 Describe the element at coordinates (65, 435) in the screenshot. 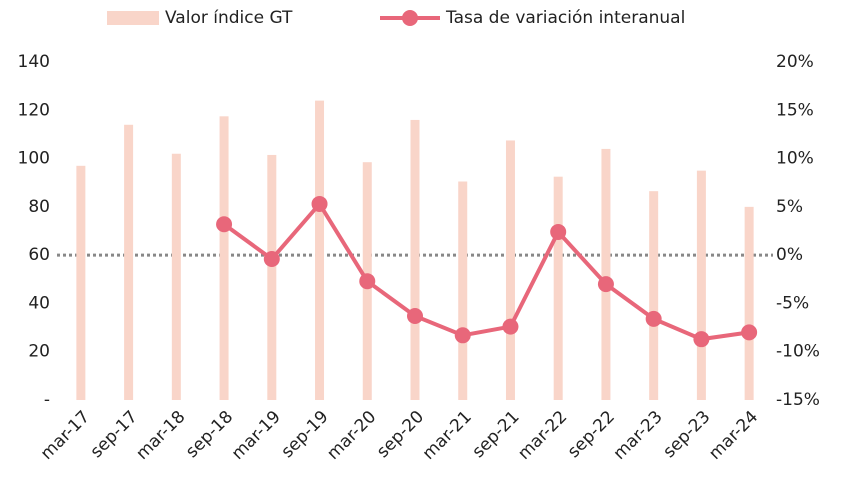

I see `x-tick-label: mar-17` at that location.